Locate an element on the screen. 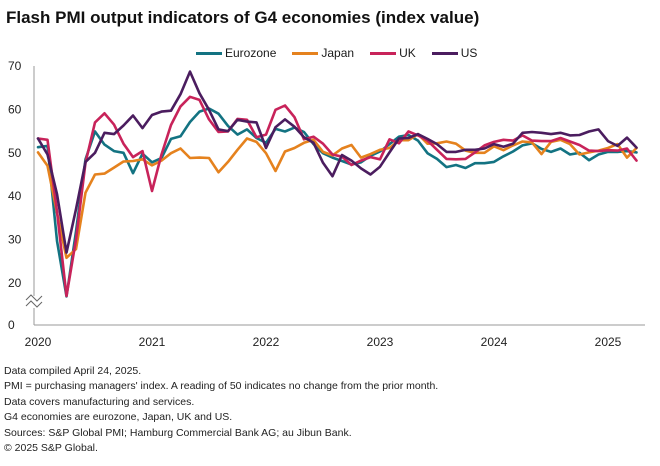  legend-swatch-uk is located at coordinates (383, 53).